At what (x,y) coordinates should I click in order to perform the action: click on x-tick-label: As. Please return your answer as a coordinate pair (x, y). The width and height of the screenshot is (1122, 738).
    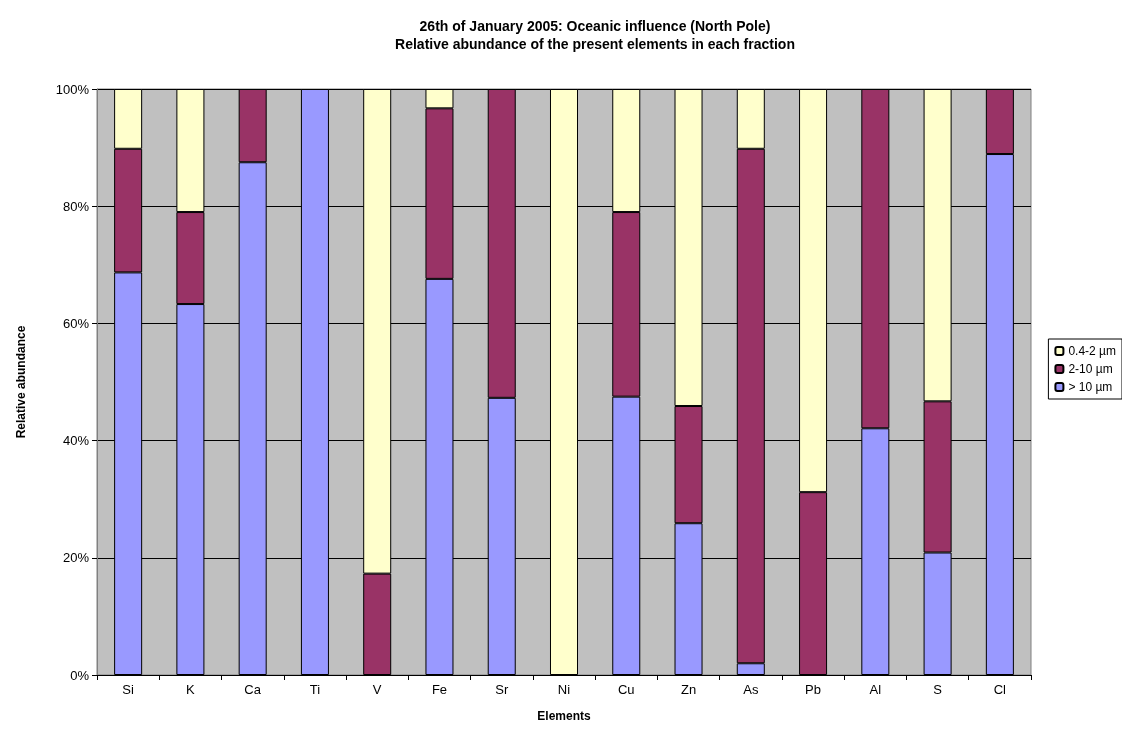
    Looking at the image, I should click on (751, 689).